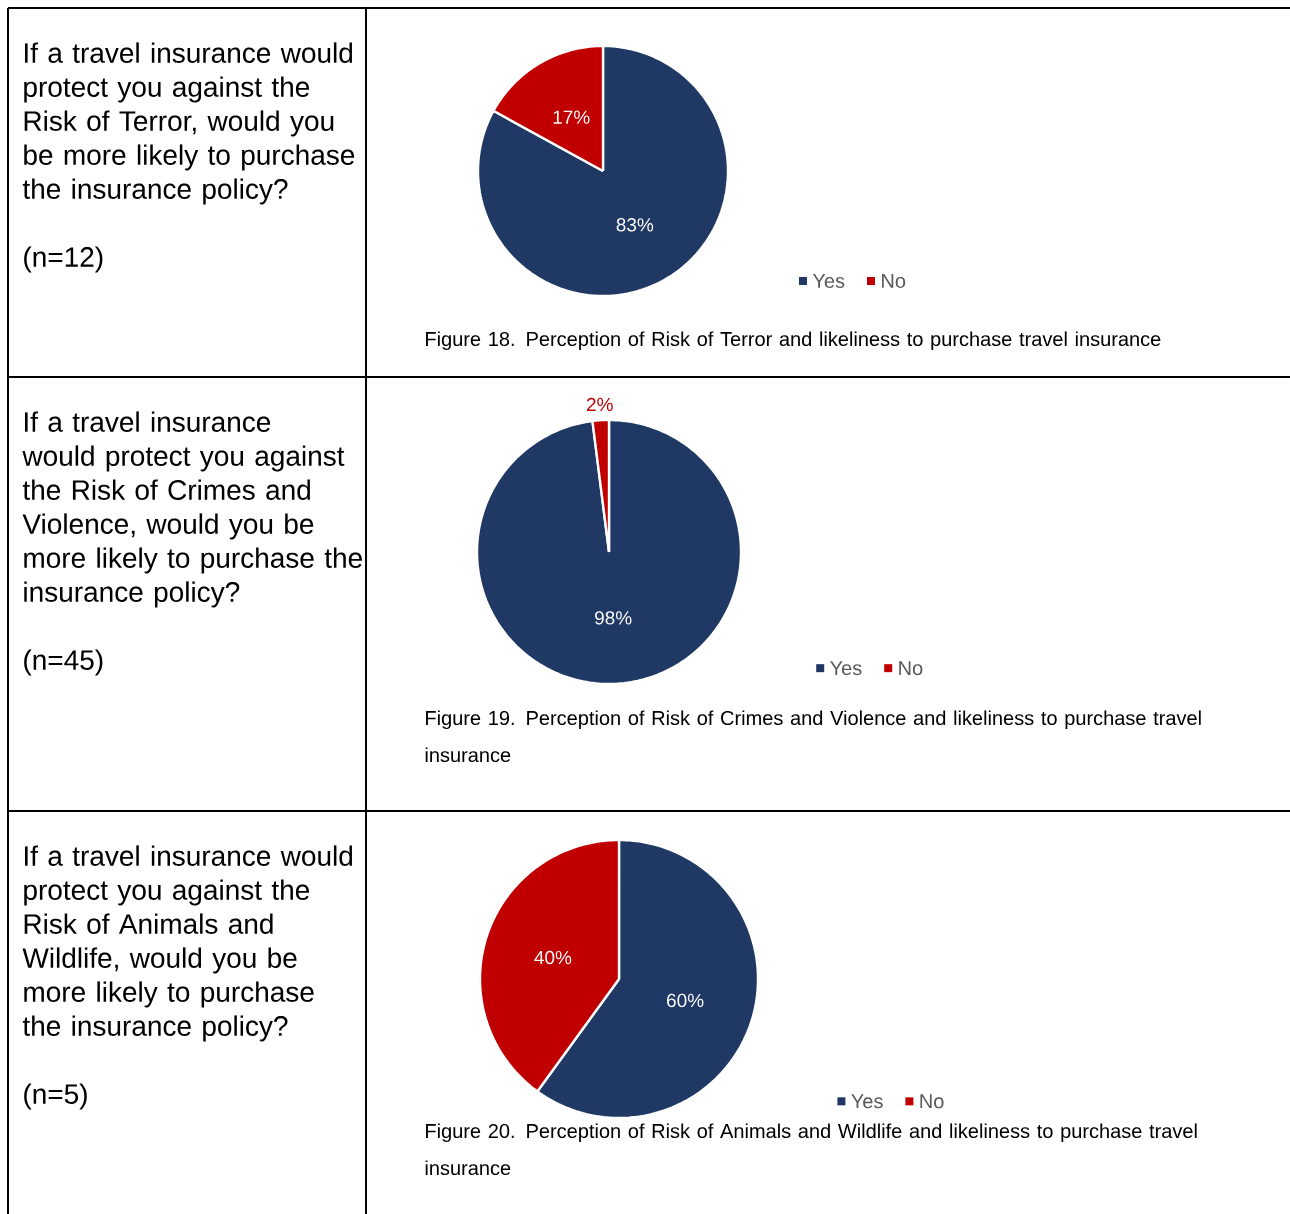  I want to click on text: If a travel insurance would protect you against the Risk of Terror, would you be more likely to purchase the insurance policy?, so click(188, 123).